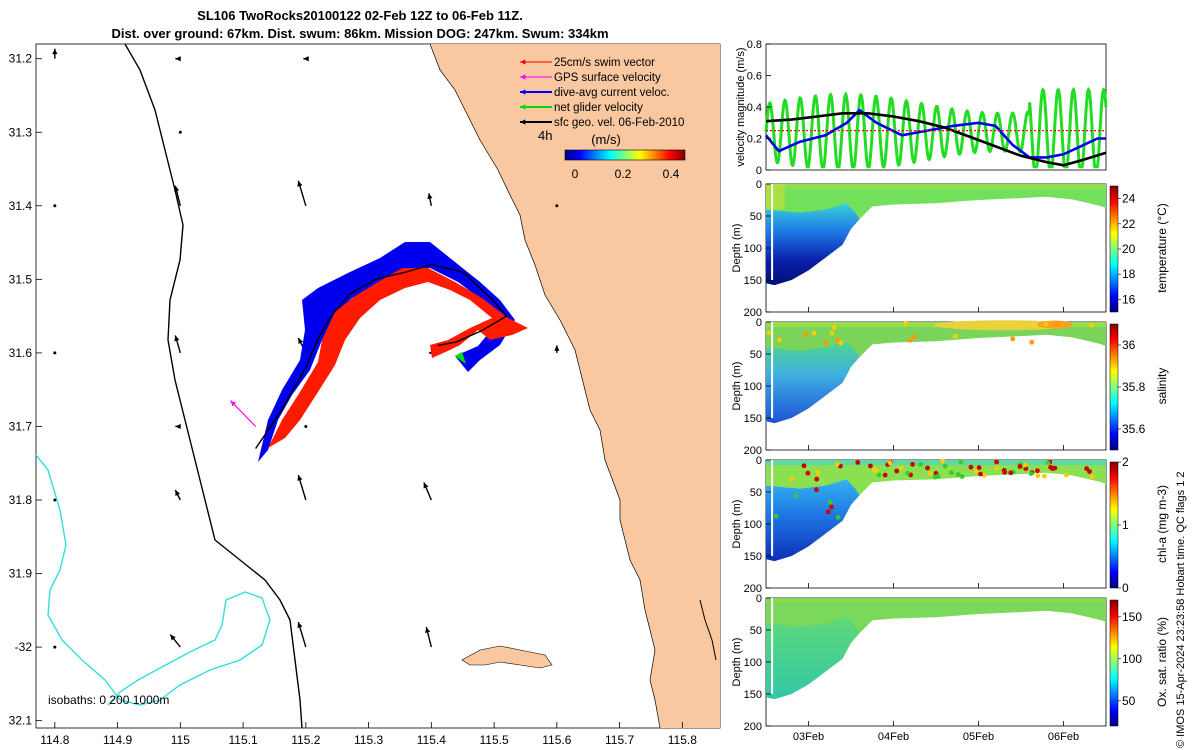 This screenshot has width=1200, height=750. I want to click on velocity-y-axis: 0 0.2 0.4 0.6 0.8, so click(759, 108).